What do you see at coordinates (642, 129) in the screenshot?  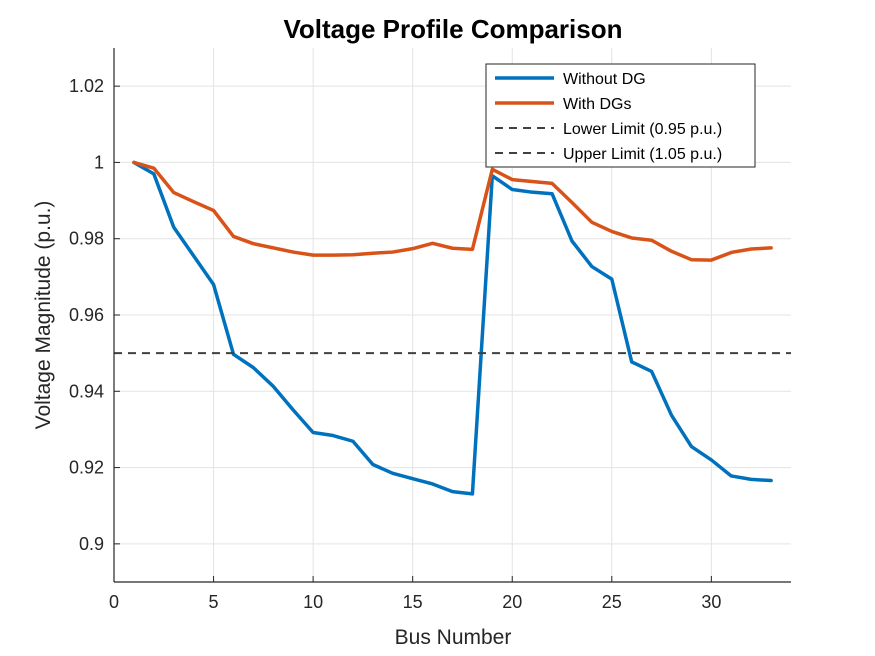 I see `legend-entry-label: Lower Limit (0.95 p.u.)` at bounding box center [642, 129].